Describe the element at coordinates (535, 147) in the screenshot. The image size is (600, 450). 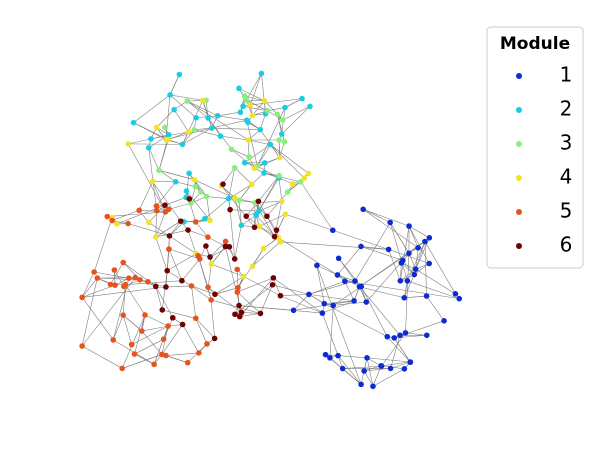
I see `legend-frame` at that location.